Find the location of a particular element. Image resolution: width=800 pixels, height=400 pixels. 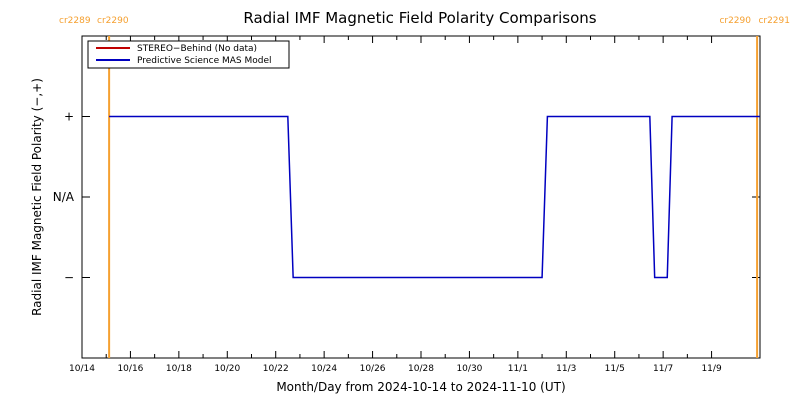

x-tick-label: 10/18 is located at coordinates (179, 369).